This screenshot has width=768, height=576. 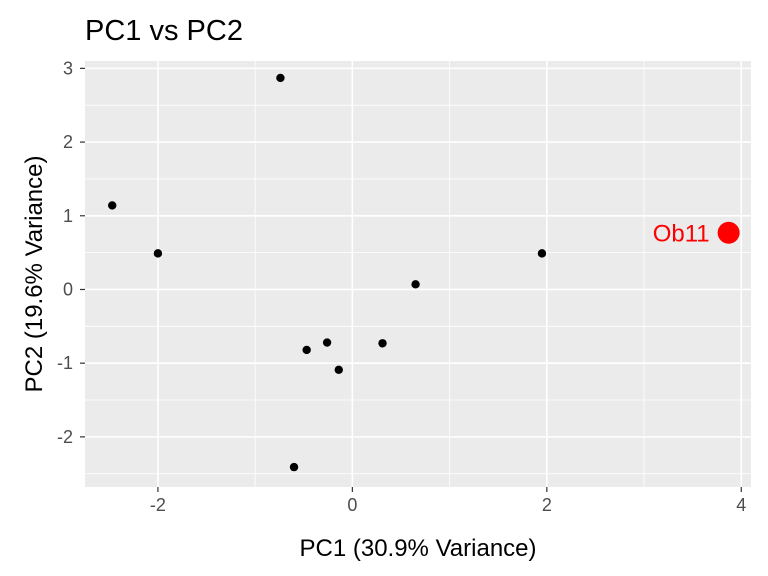 What do you see at coordinates (68, 142) in the screenshot?
I see `y-tick-label: 2` at bounding box center [68, 142].